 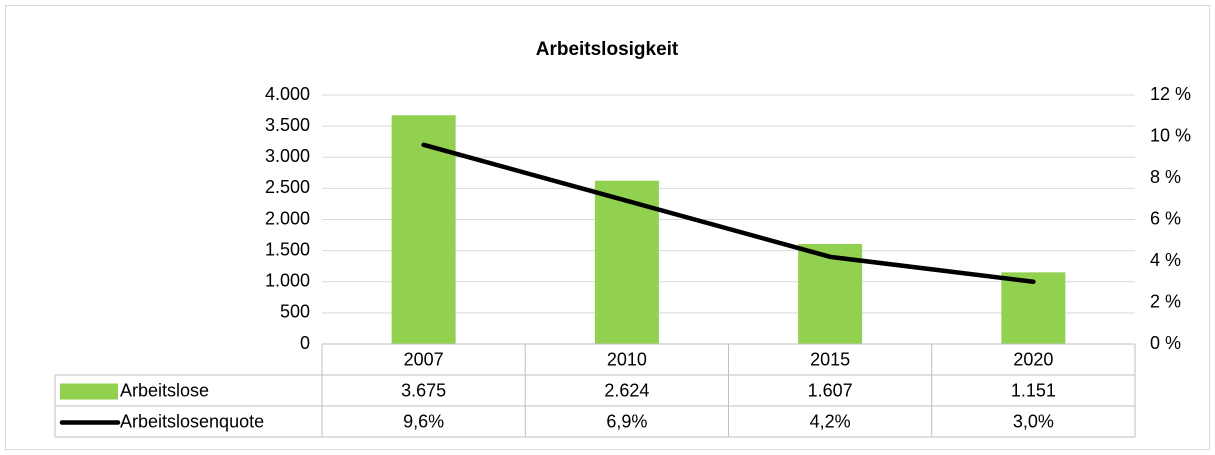 I want to click on table-value: 4,2%, so click(x=830, y=421).